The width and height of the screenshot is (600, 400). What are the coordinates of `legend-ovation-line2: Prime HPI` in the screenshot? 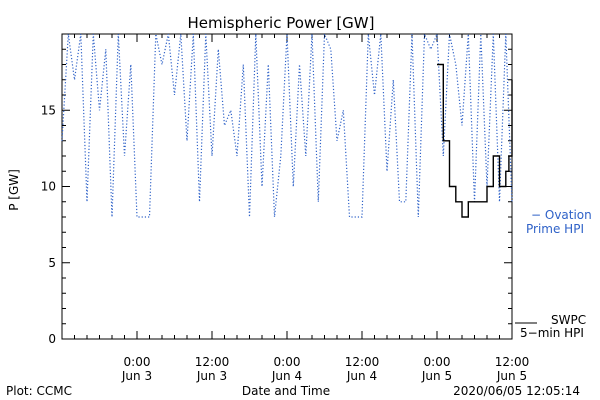 It's located at (555, 229).